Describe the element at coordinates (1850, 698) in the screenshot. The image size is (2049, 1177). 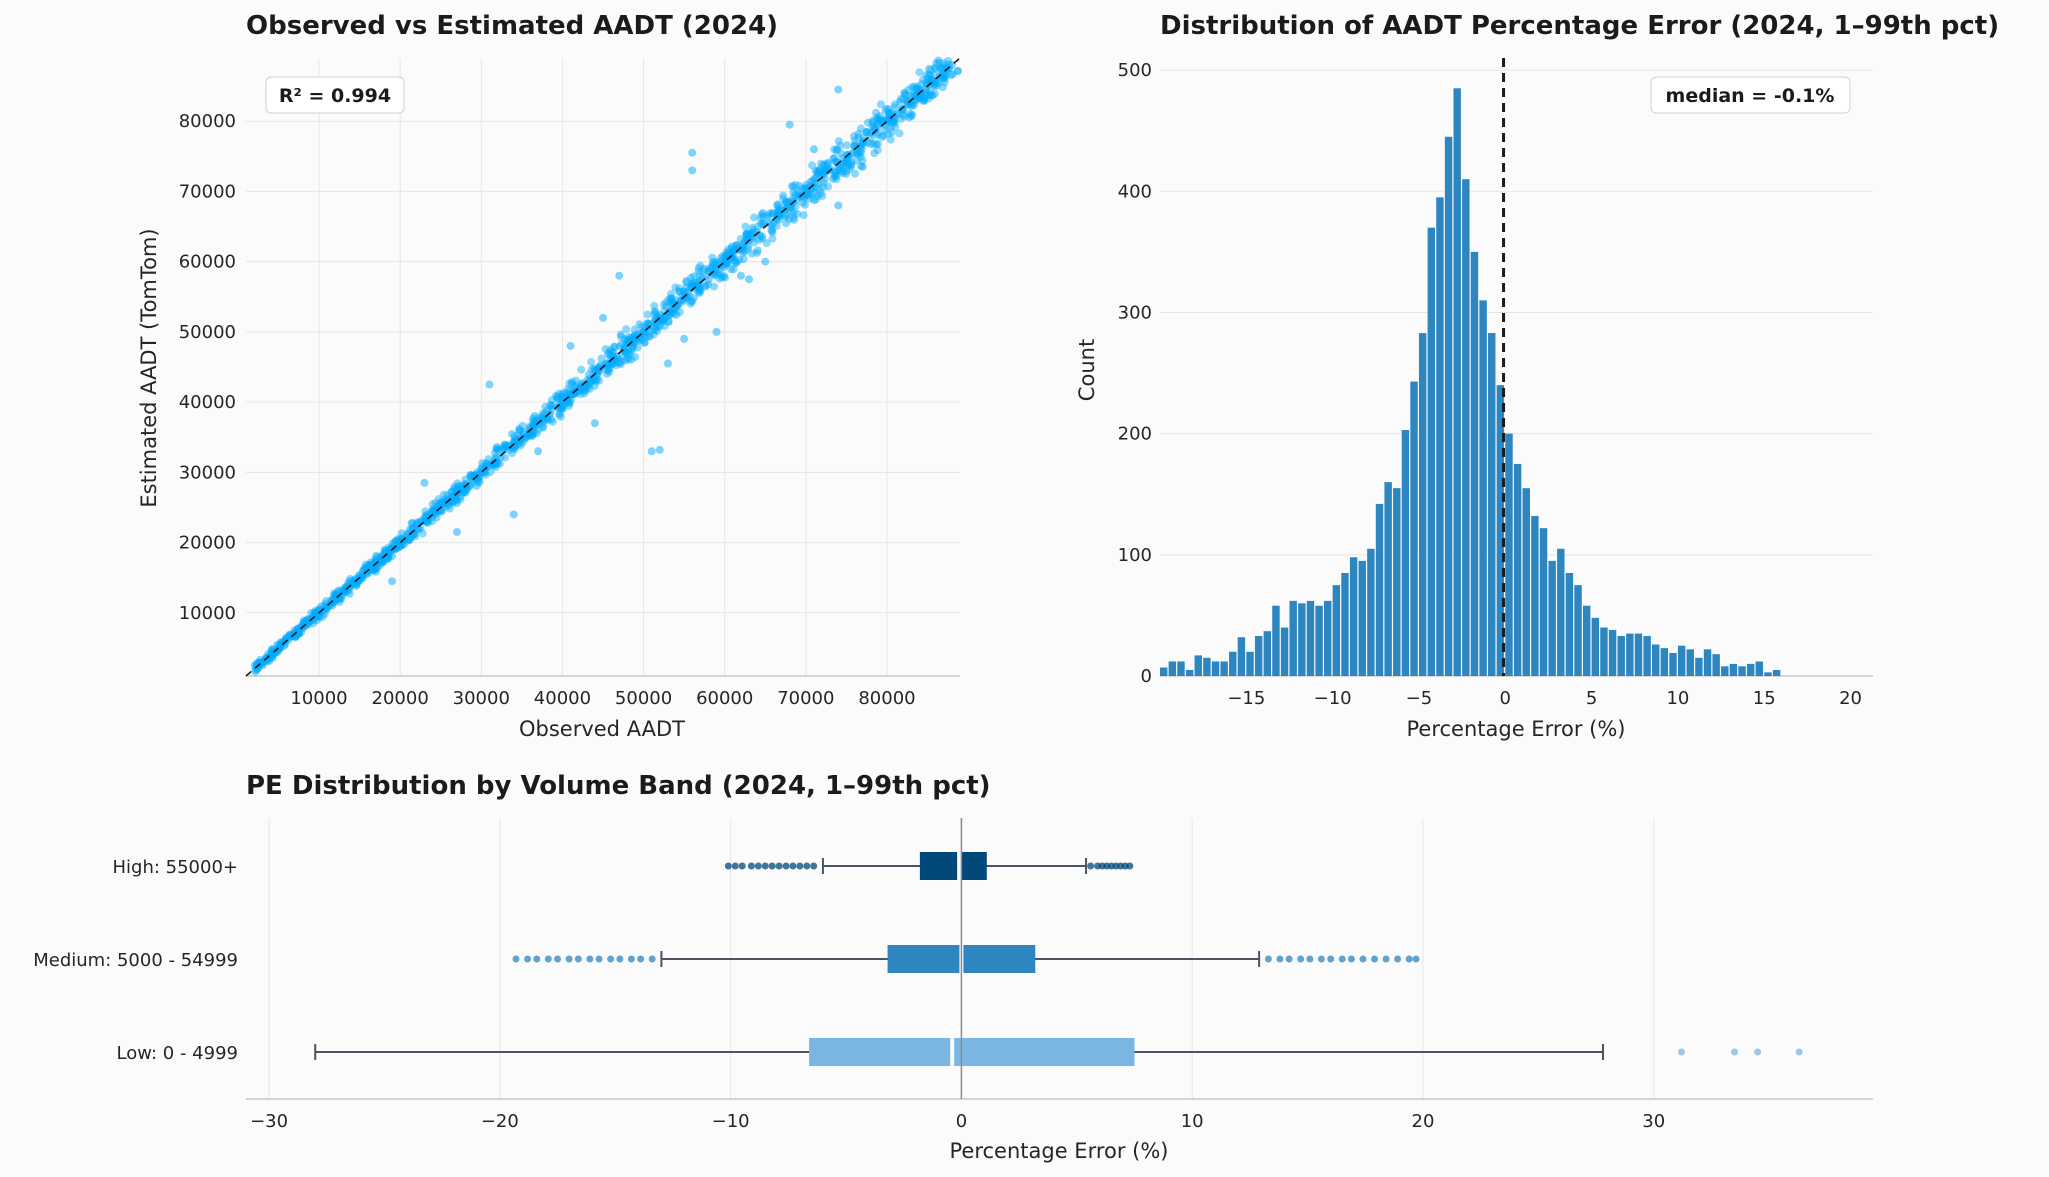
I see `histogram-x-tick-label: 20` at that location.